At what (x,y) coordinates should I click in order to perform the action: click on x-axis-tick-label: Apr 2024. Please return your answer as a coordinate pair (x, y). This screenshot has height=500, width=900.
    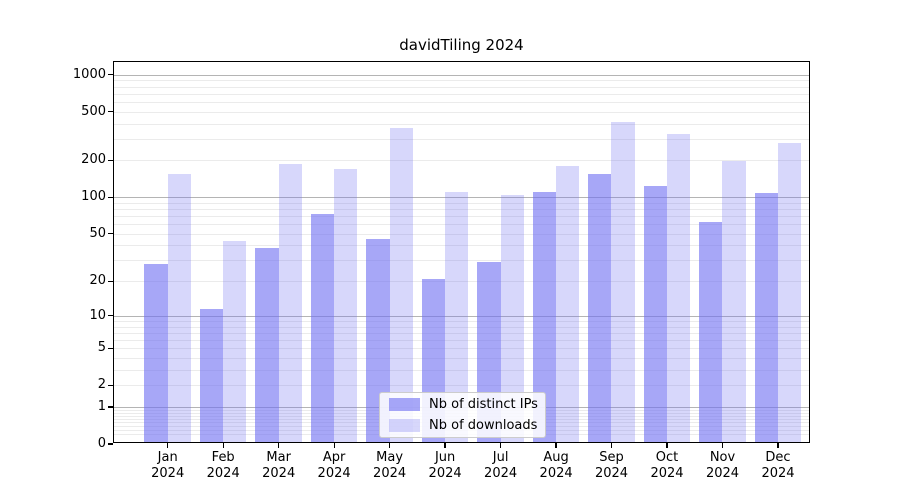
    Looking at the image, I should click on (334, 465).